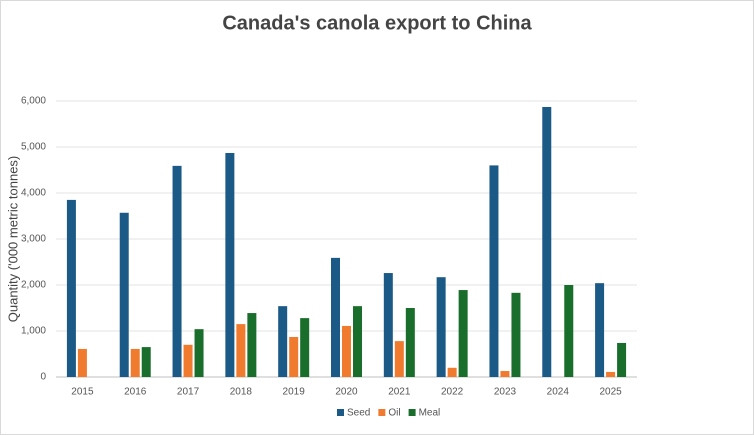 This screenshot has height=435, width=754. What do you see at coordinates (394, 413) in the screenshot?
I see `legend-label: Oil` at bounding box center [394, 413].